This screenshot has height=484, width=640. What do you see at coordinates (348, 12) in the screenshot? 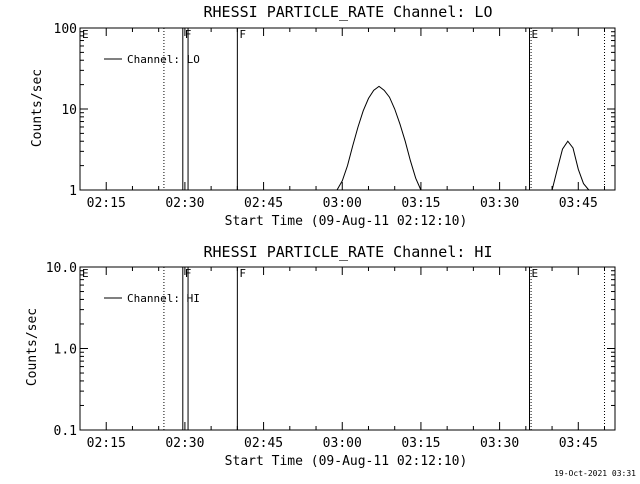
I see `panel-lo-title: RHESSI PARTICLE_RATE Channel: LO` at bounding box center [348, 12].